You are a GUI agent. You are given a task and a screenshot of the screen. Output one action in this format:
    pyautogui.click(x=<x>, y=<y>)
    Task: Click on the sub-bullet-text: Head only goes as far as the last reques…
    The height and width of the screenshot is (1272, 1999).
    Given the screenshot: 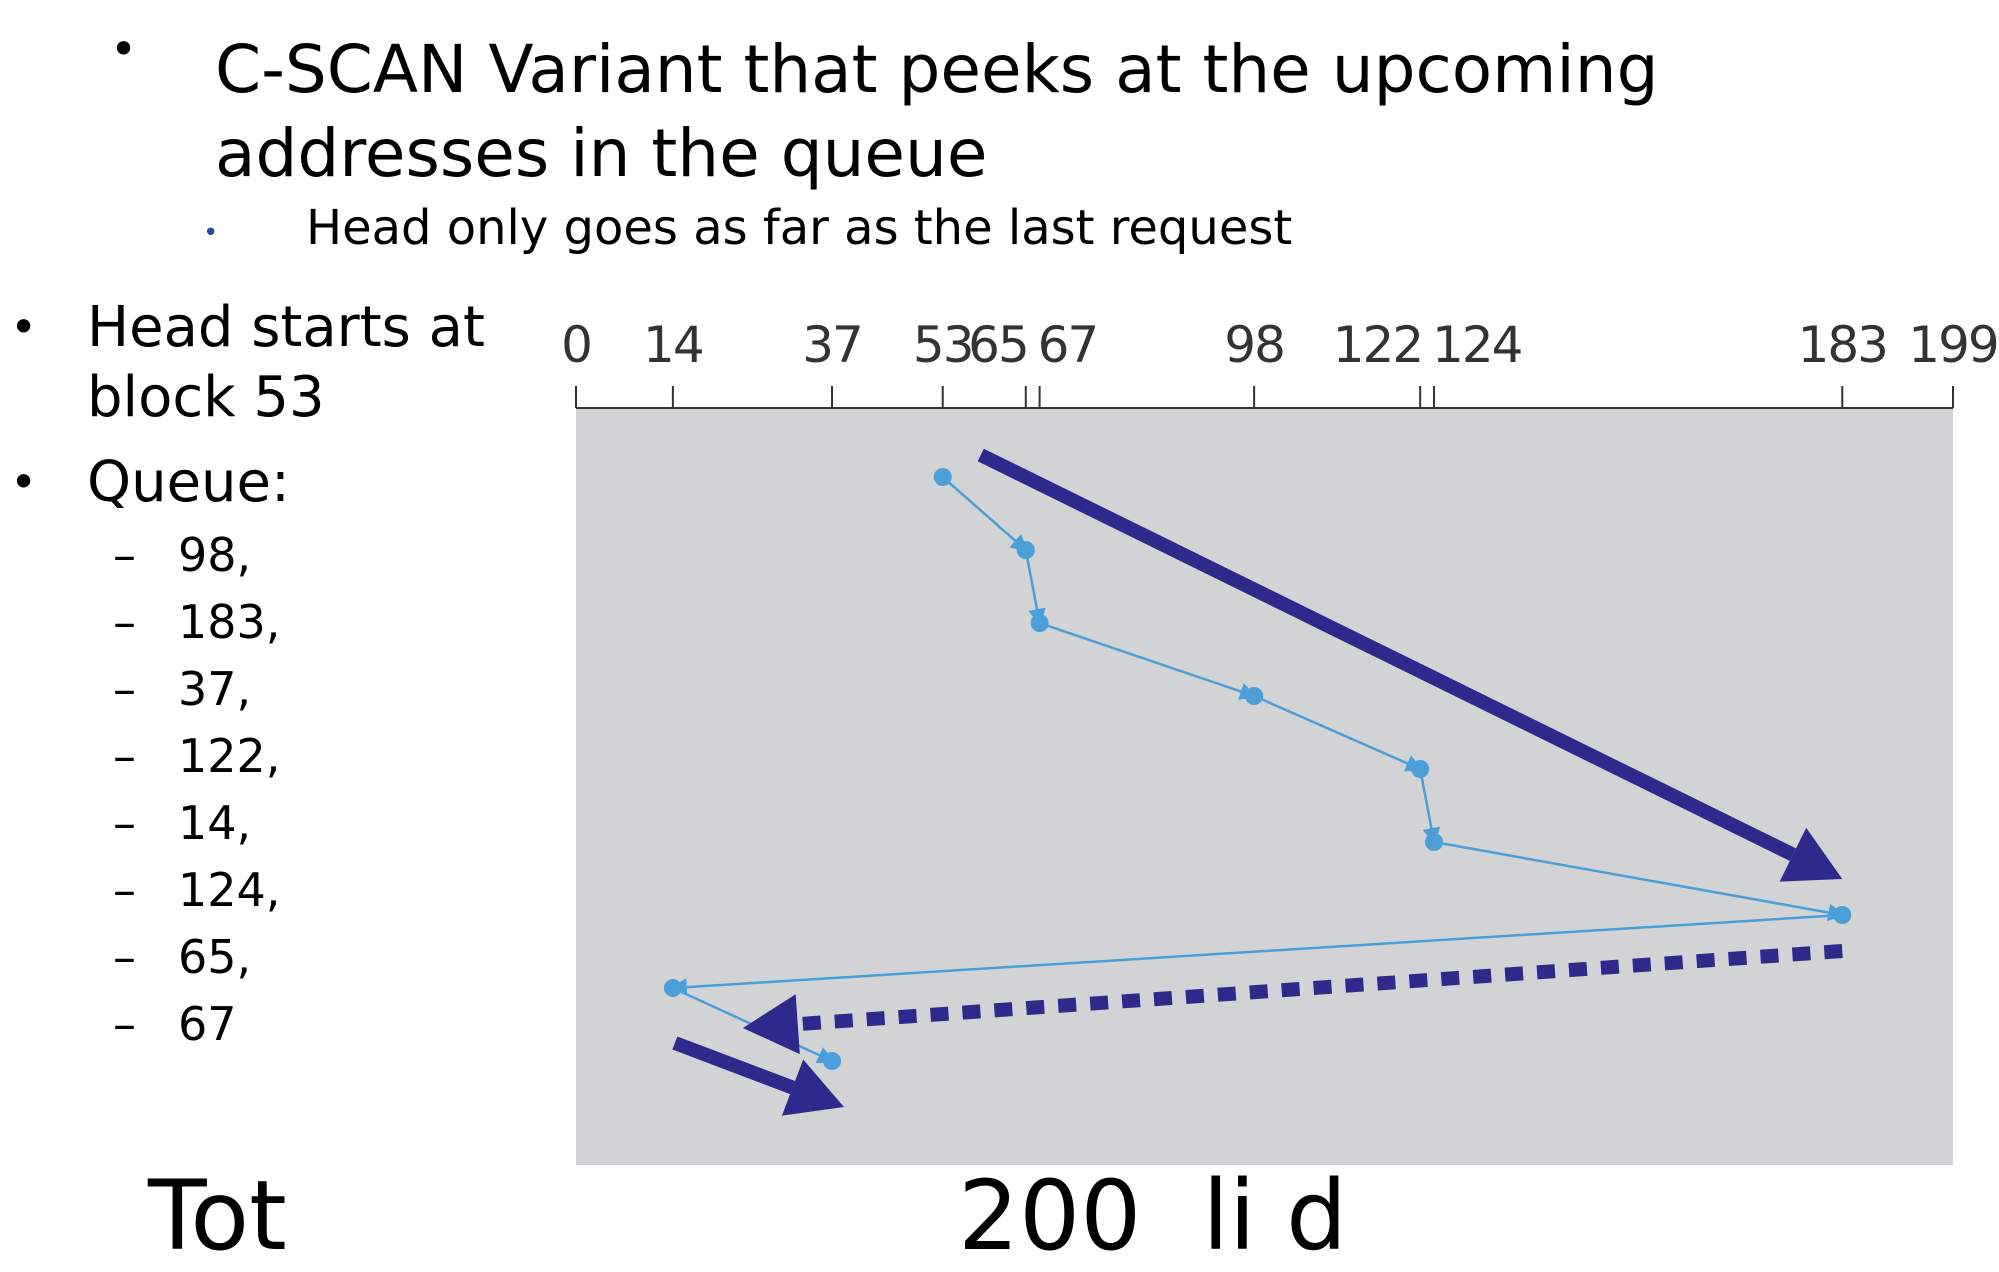 What is the action you would take?
    pyautogui.click(x=799, y=228)
    